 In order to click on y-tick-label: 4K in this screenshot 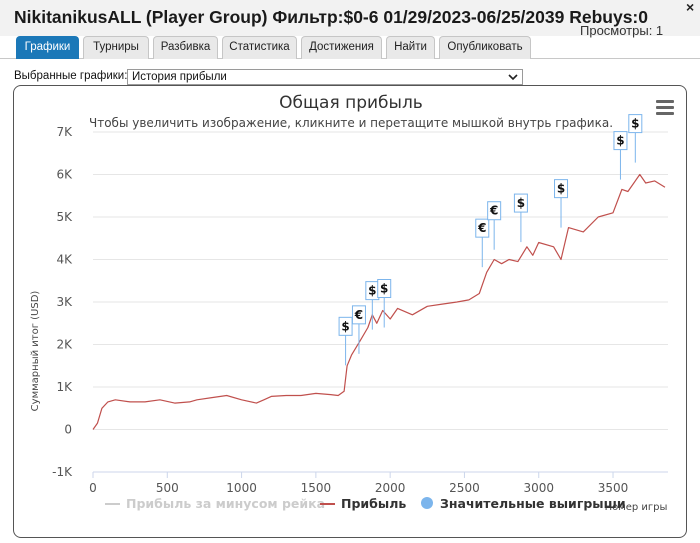, I will do `click(64, 260)`.